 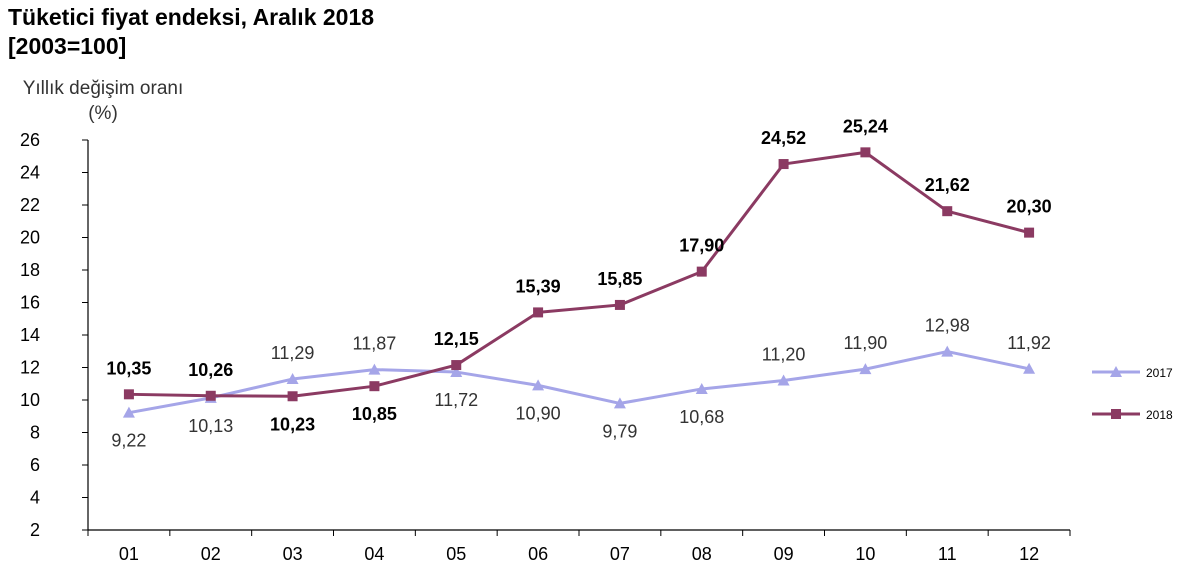 What do you see at coordinates (701, 417) in the screenshot?
I see `data-label-2017: 10,68` at bounding box center [701, 417].